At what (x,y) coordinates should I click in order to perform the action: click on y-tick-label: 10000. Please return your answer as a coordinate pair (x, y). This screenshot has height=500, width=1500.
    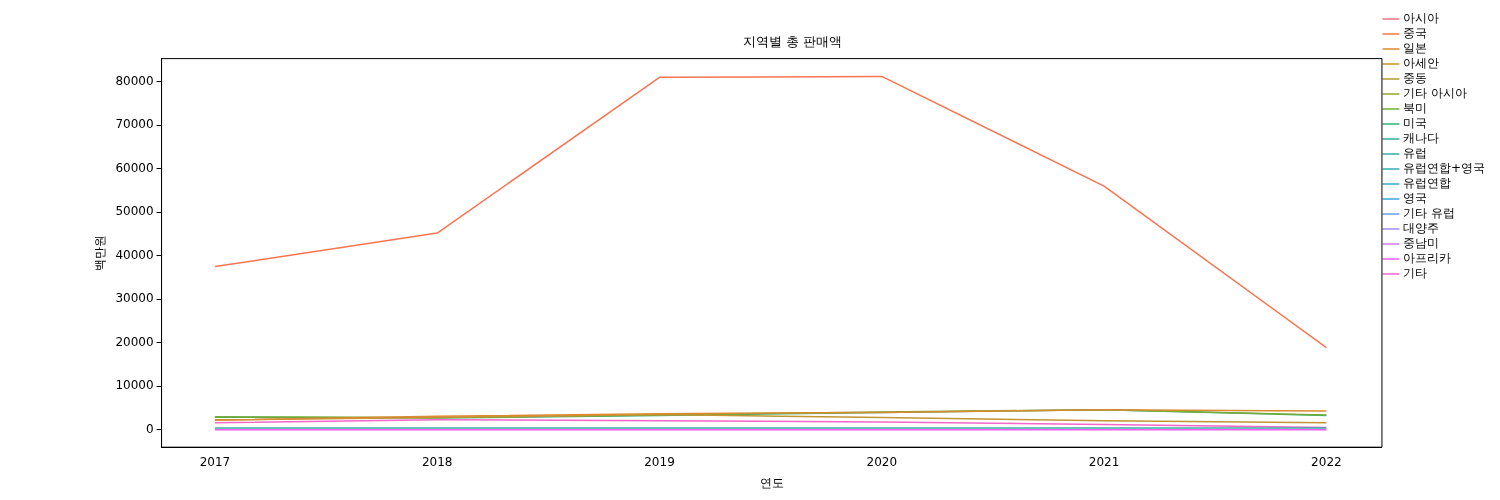
    Looking at the image, I should click on (134, 385).